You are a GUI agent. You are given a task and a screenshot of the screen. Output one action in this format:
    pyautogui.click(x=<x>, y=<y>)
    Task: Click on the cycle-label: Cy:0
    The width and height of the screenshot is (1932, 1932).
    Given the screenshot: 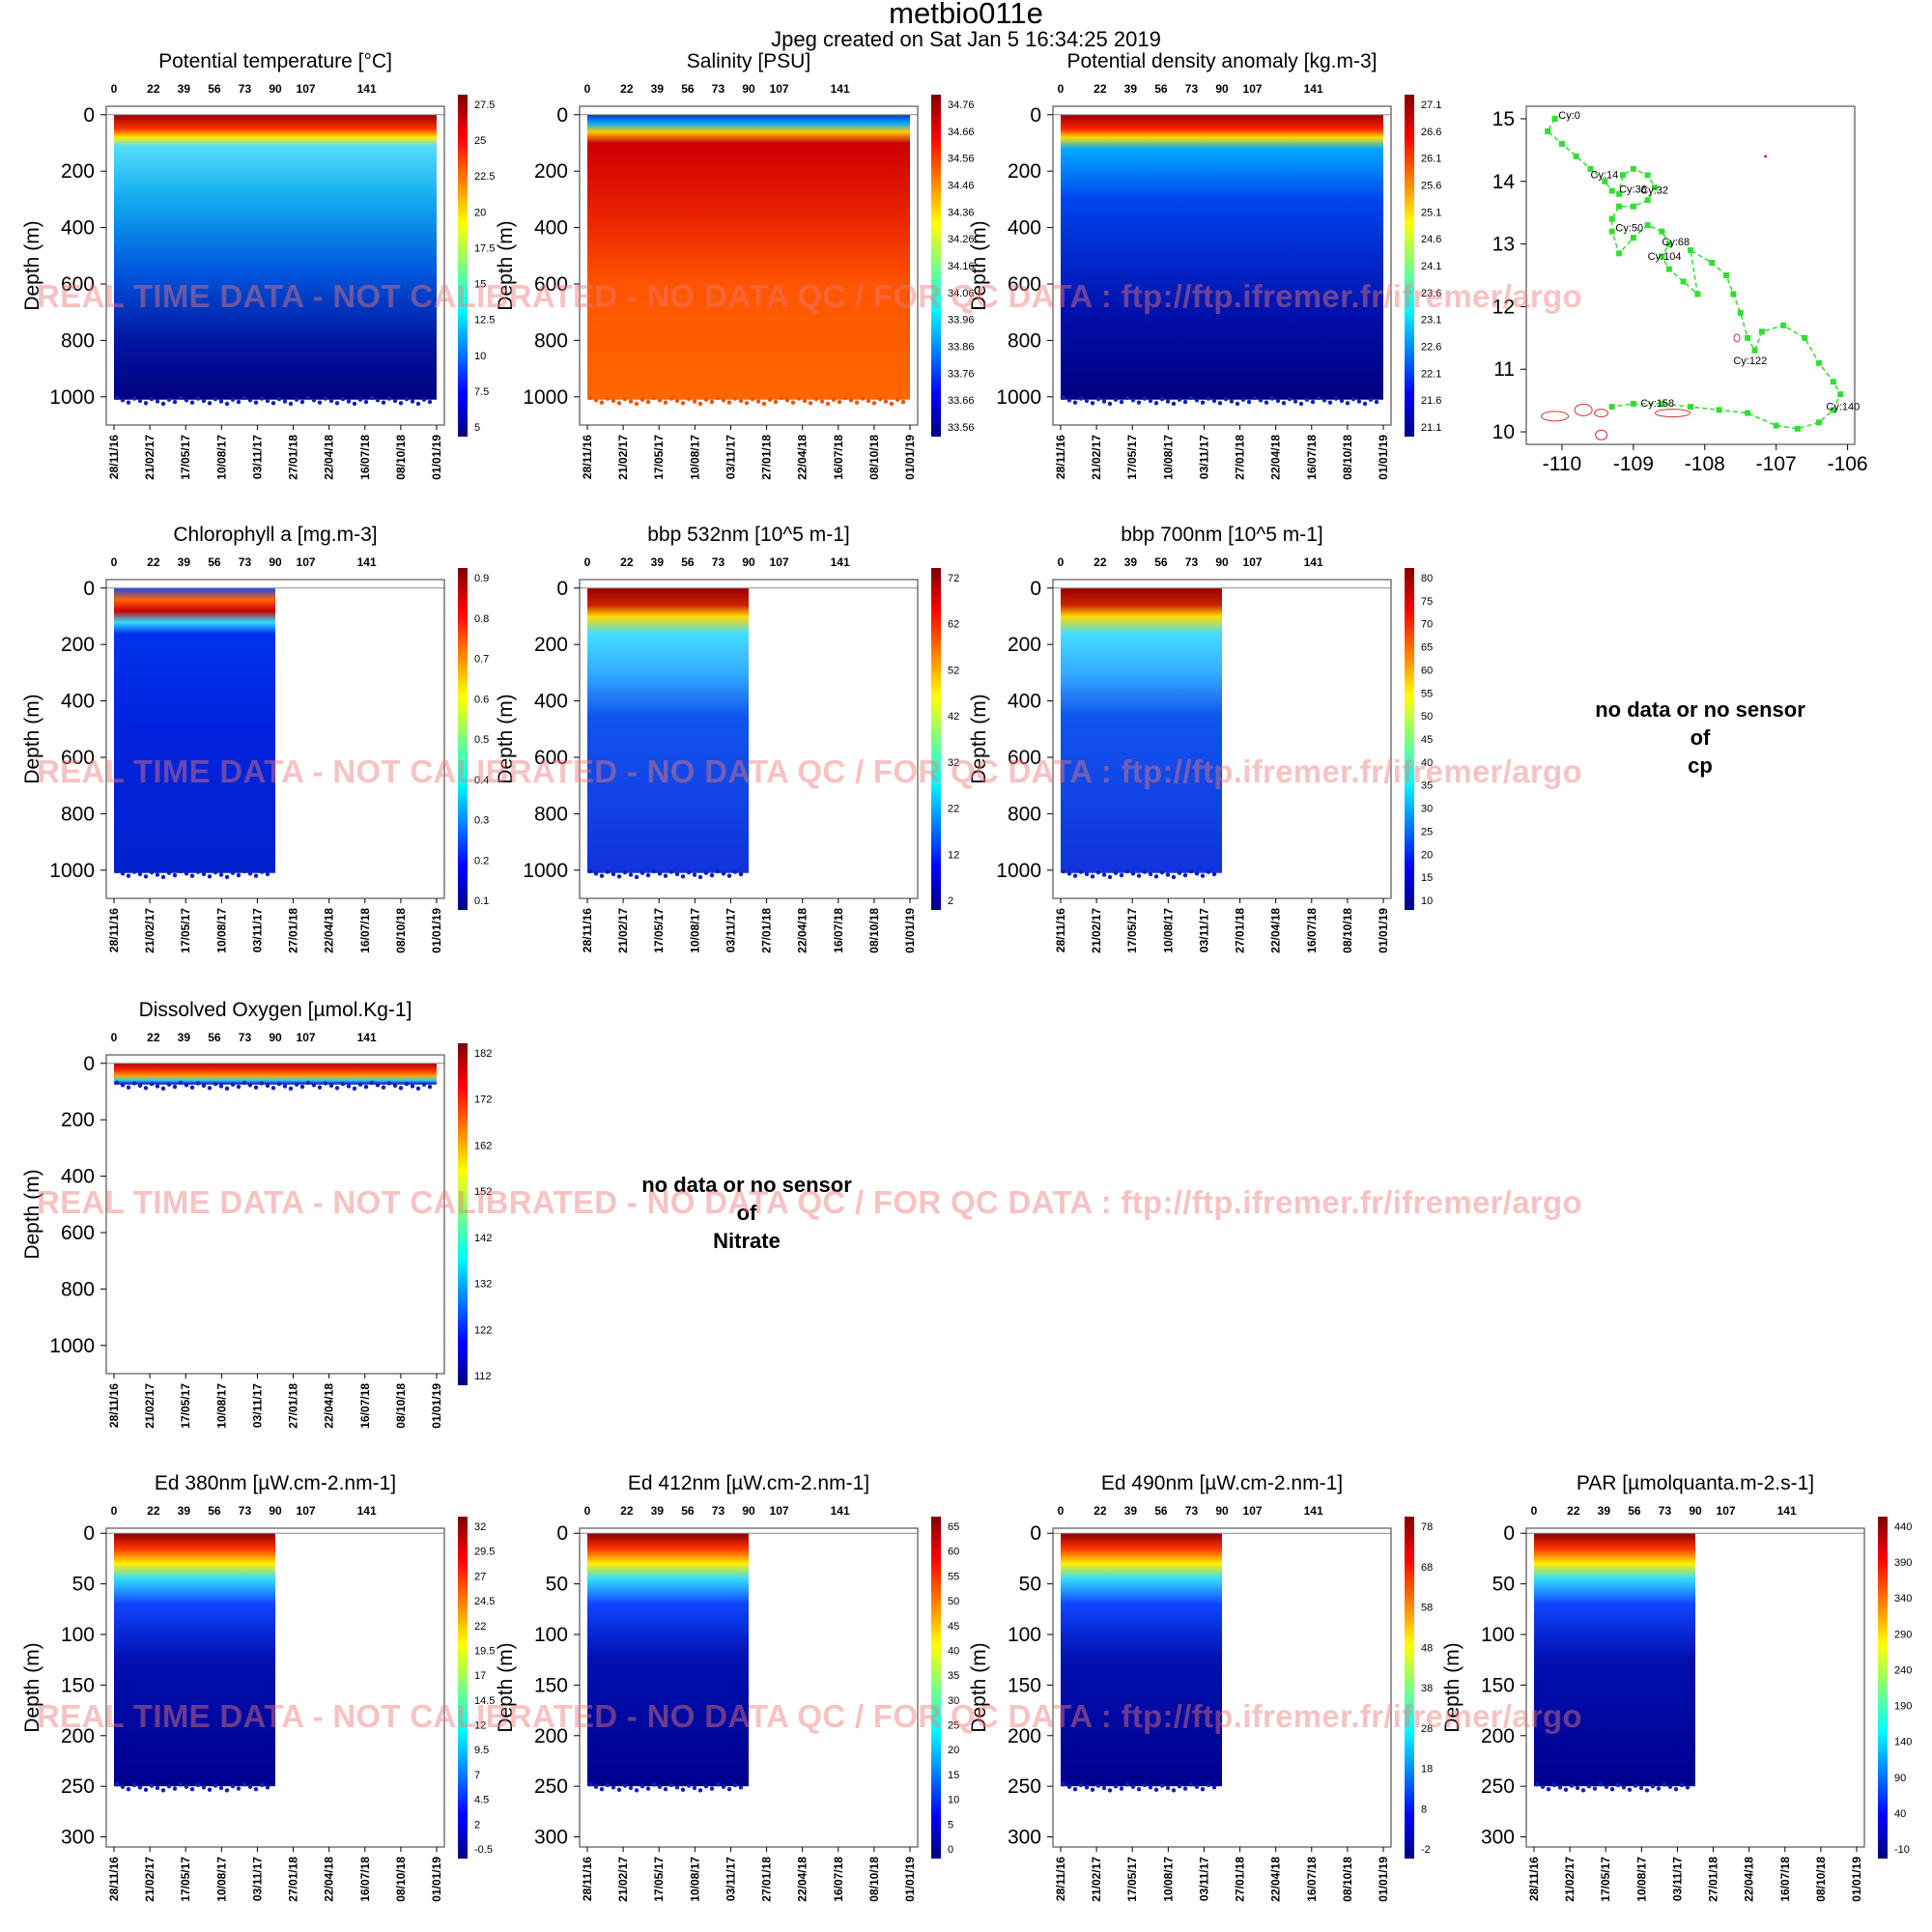 What is the action you would take?
    pyautogui.click(x=1569, y=116)
    